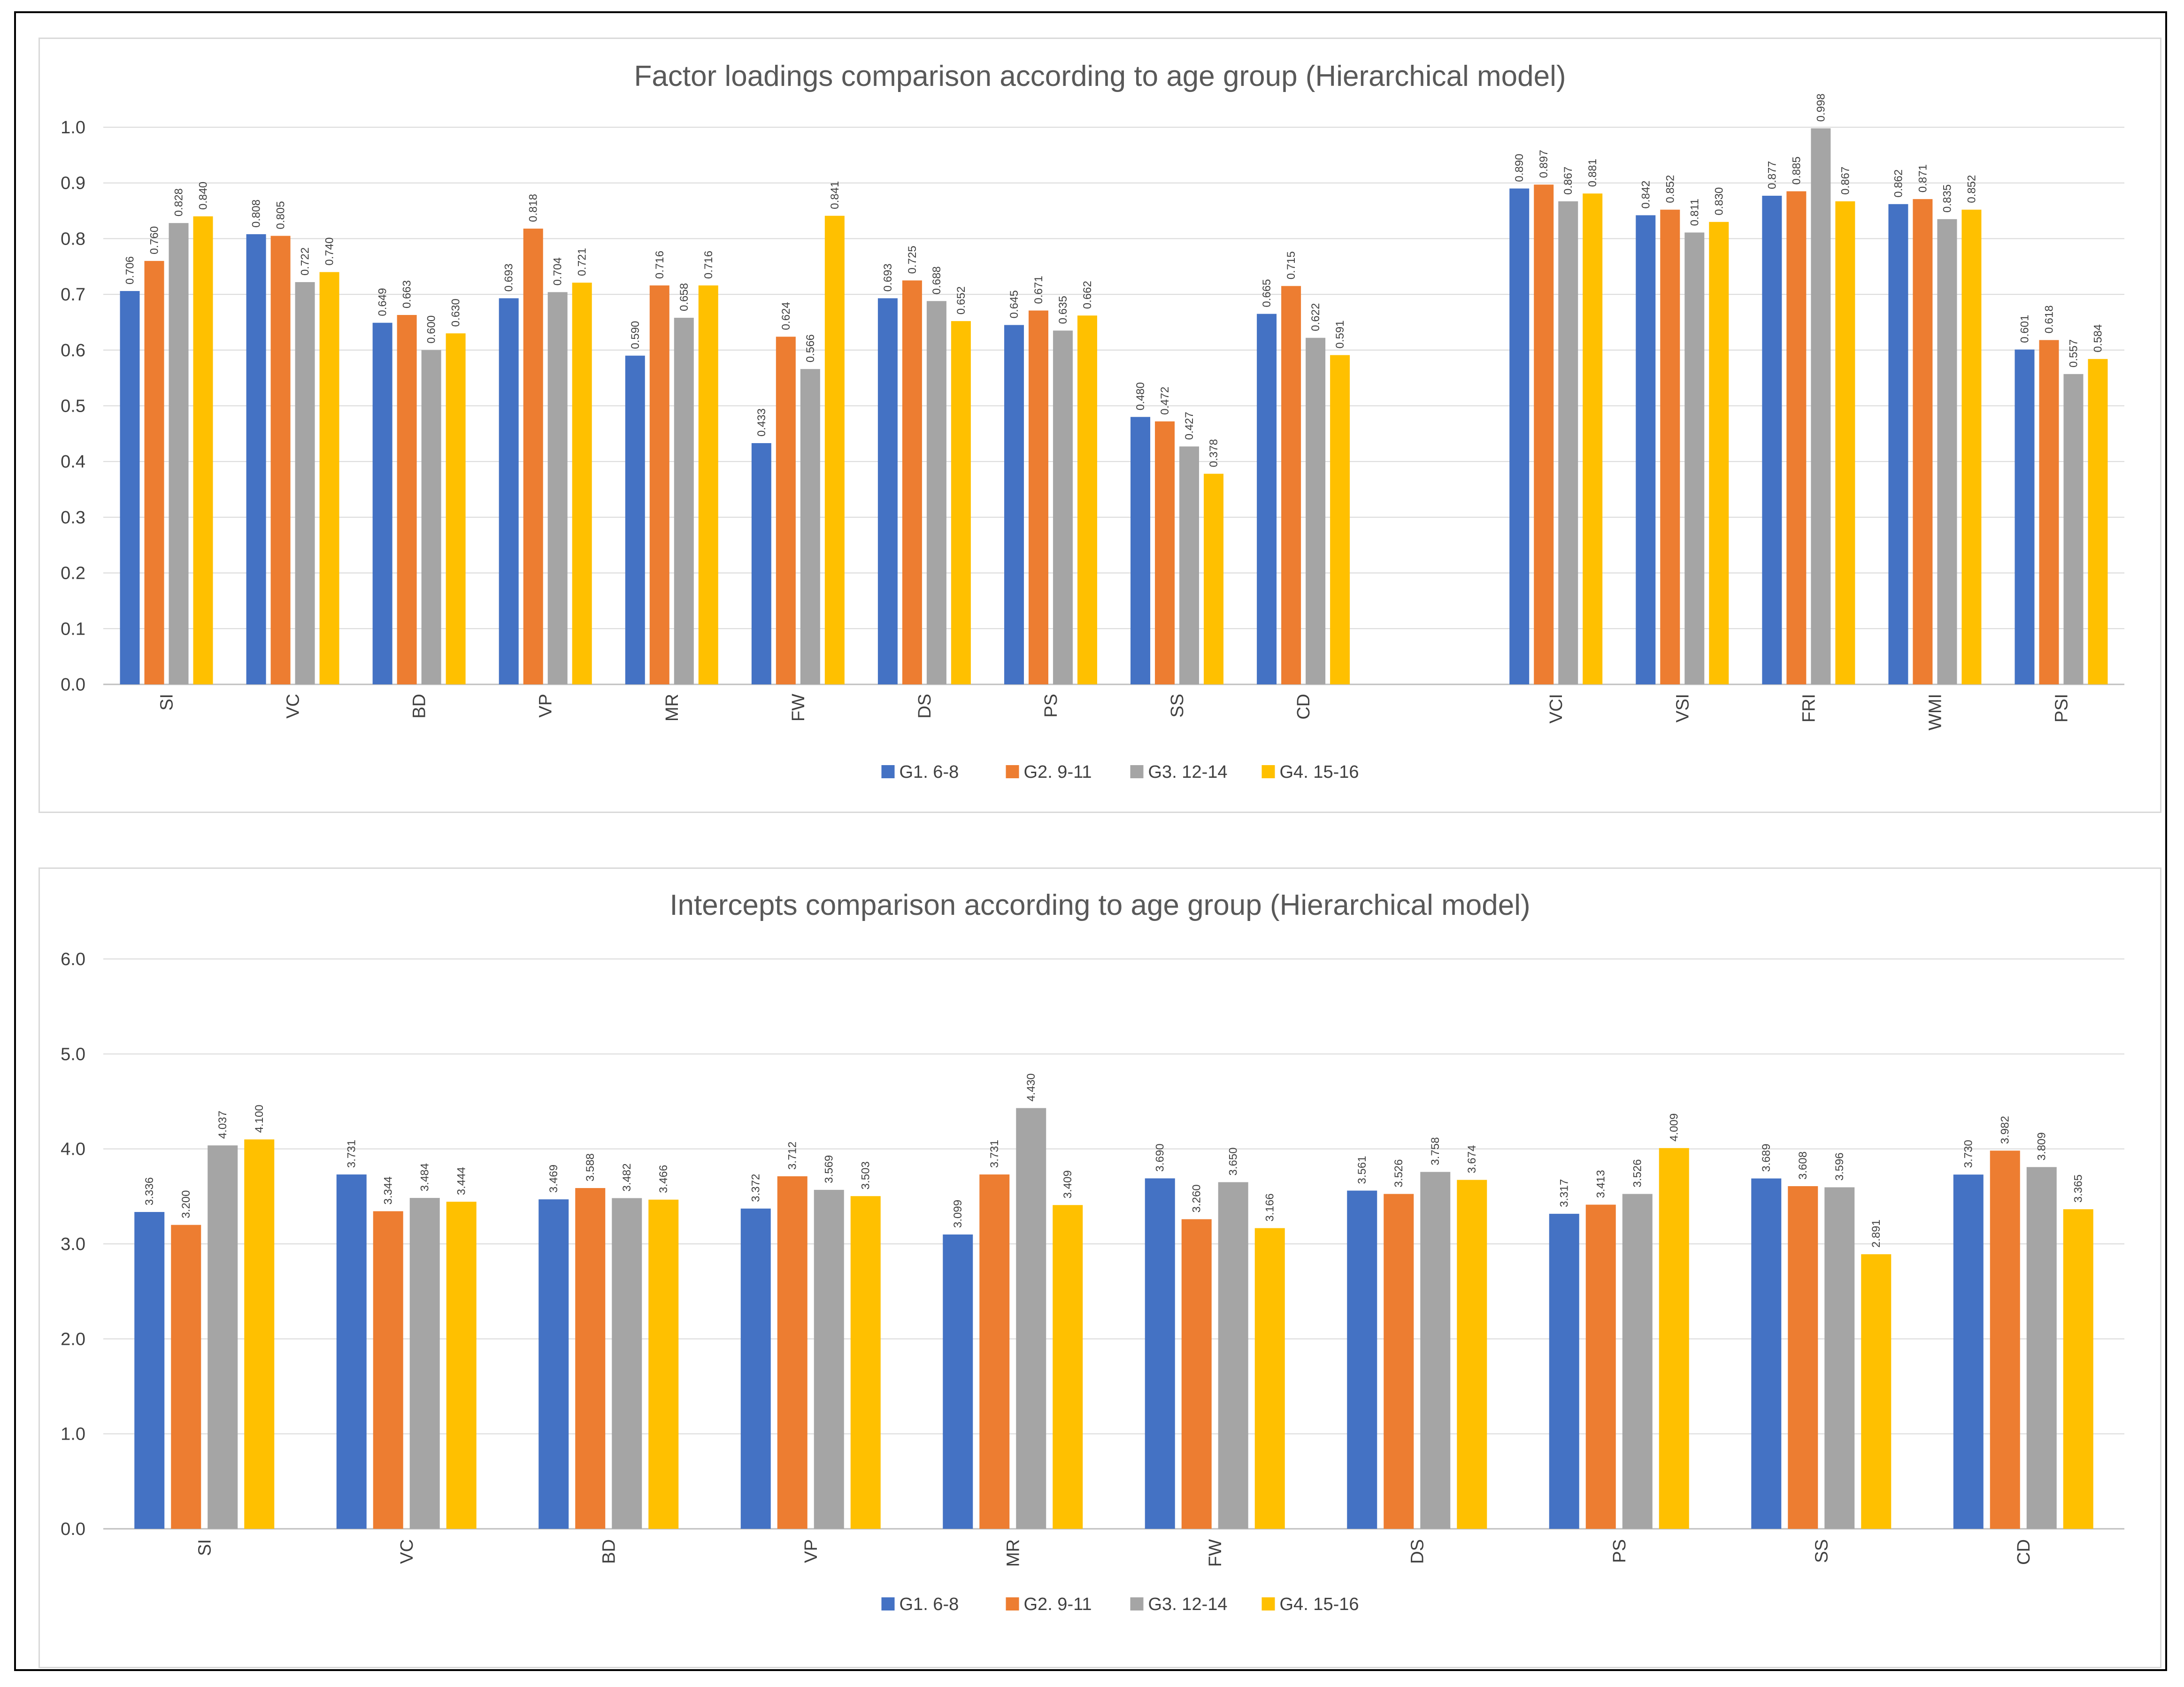 This screenshot has width=2184, height=1687. What do you see at coordinates (179, 202) in the screenshot?
I see `data-label: 0.828` at bounding box center [179, 202].